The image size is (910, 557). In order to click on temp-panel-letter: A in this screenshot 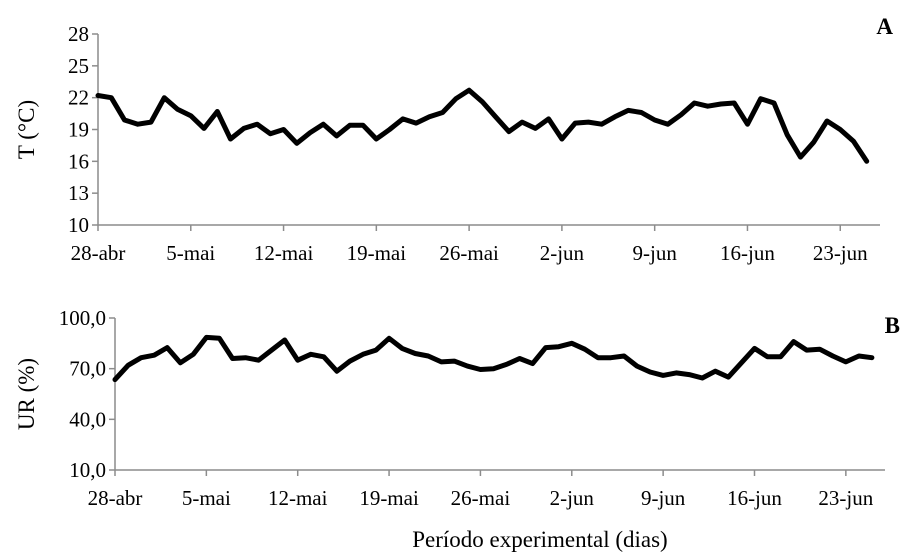, I will do `click(884, 26)`.